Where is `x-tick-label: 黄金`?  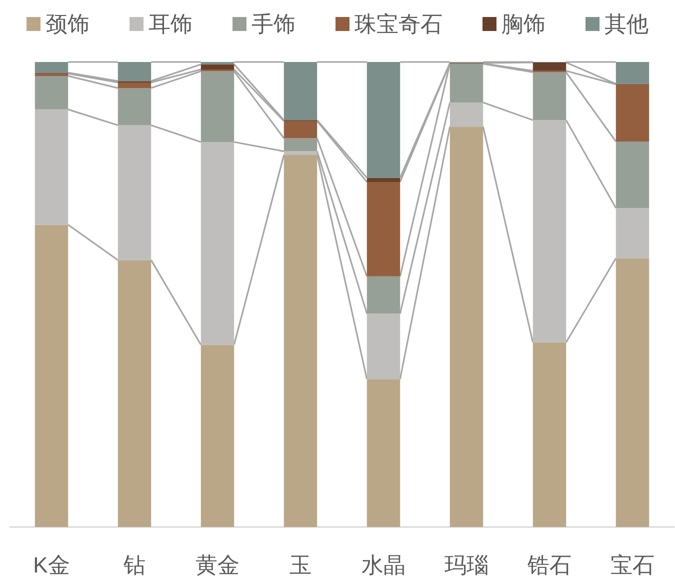
x-tick-label: 黄金 is located at coordinates (218, 565).